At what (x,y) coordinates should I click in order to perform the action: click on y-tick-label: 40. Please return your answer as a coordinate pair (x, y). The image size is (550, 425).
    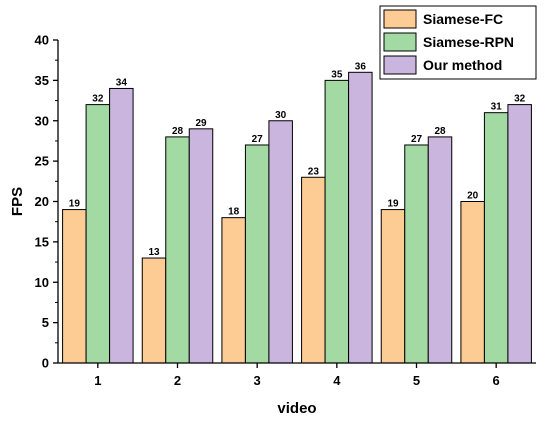
    Looking at the image, I should click on (42, 40).